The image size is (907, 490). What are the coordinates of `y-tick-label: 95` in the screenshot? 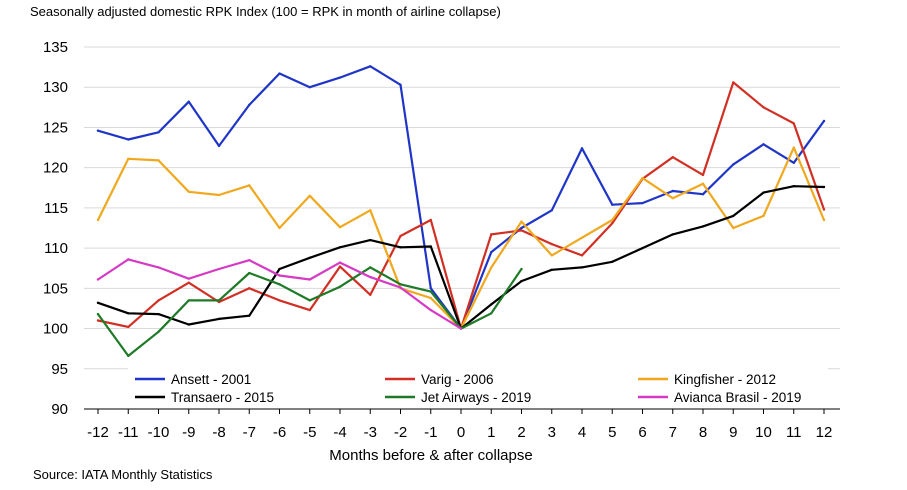 It's located at (59, 369).